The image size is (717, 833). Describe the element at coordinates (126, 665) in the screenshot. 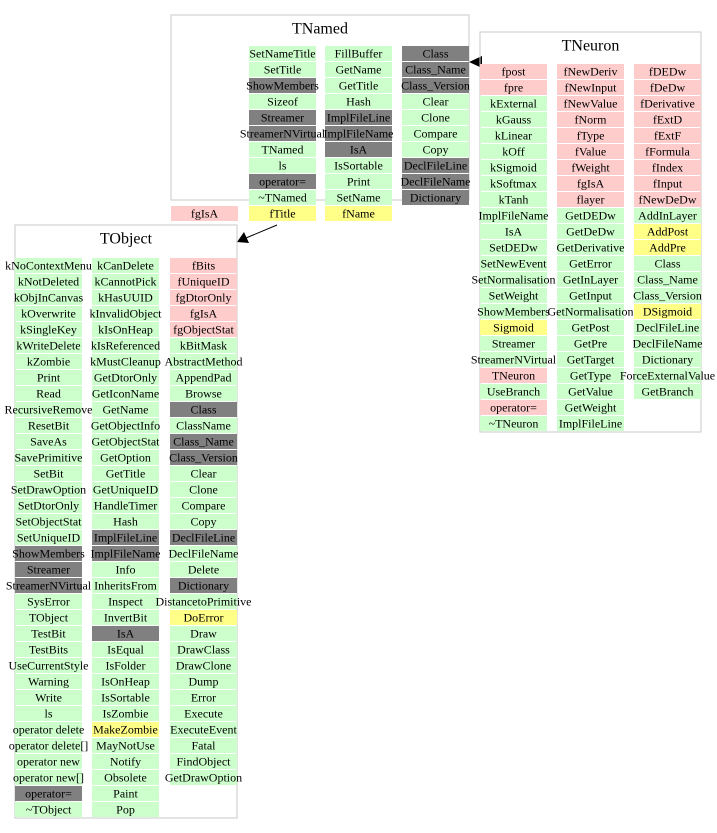

I see `member-name: IsFolder` at that location.